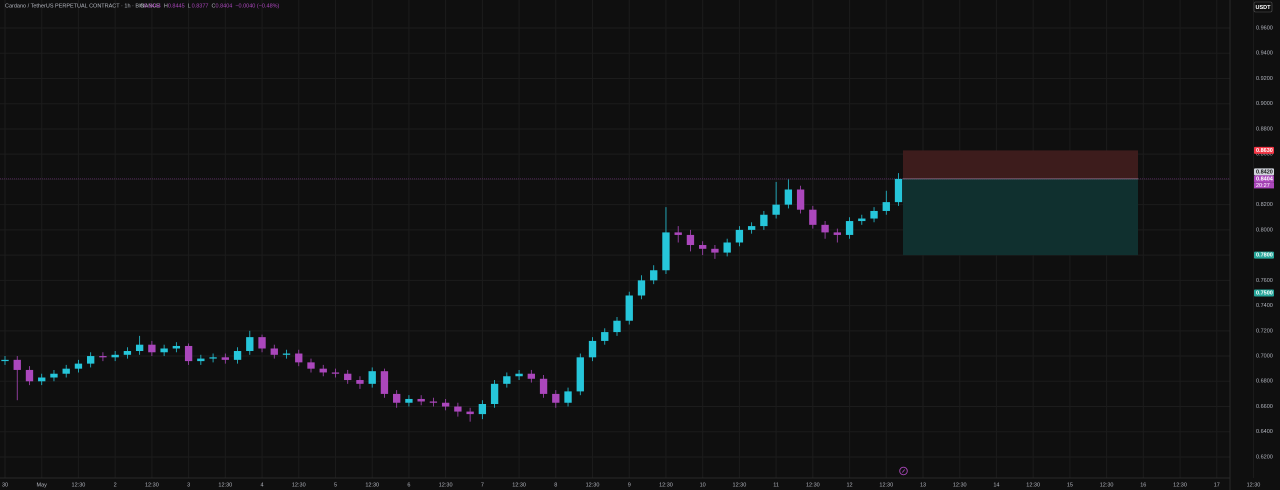 The height and width of the screenshot is (490, 1280). I want to click on x-tick-label: 10, so click(703, 485).